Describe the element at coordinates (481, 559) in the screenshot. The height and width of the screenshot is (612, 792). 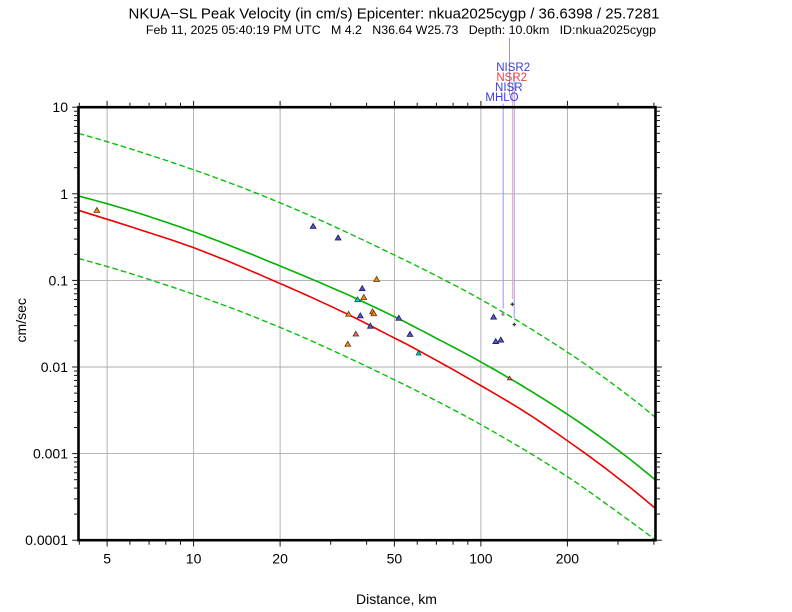
I see `svg-text: 100` at that location.